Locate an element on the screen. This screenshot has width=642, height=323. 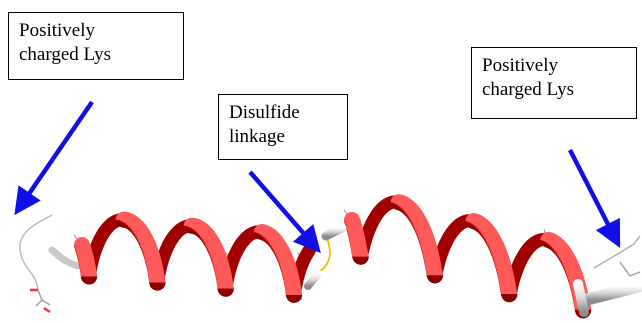
disulfide-bond is located at coordinates (325, 256).